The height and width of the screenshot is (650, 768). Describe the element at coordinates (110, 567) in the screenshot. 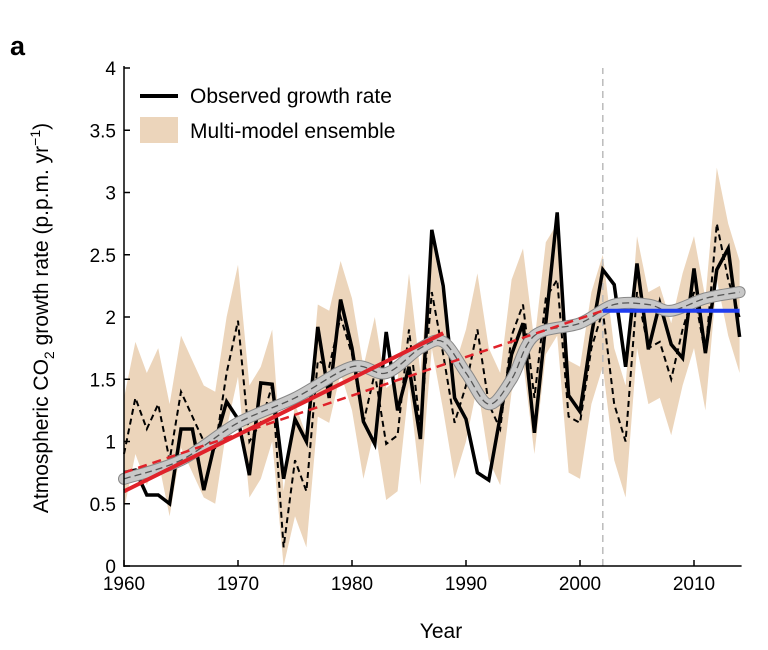

I see `y-tick-label: 0` at that location.